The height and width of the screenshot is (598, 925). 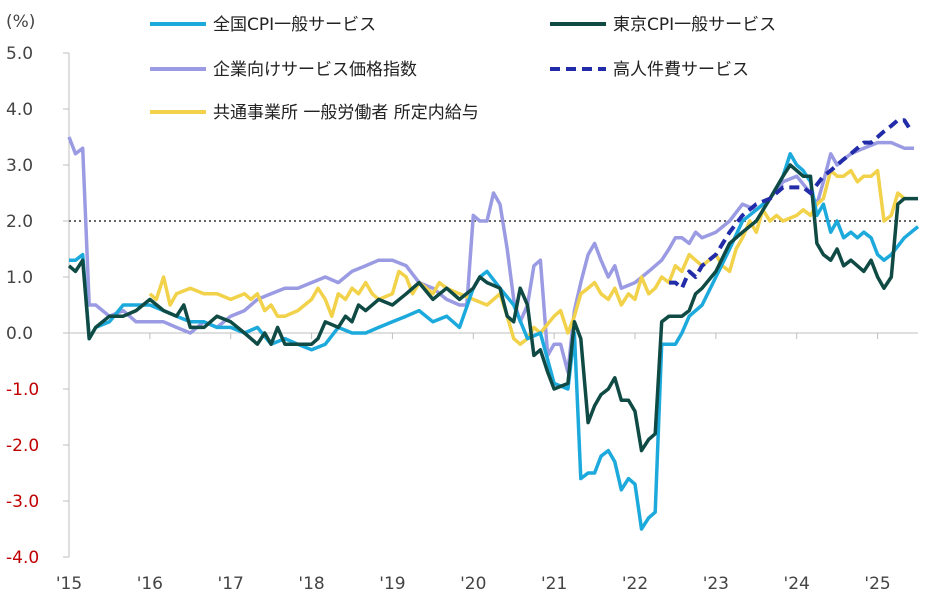 What do you see at coordinates (19, 110) in the screenshot?
I see `y-tick-label: 4.0` at bounding box center [19, 110].